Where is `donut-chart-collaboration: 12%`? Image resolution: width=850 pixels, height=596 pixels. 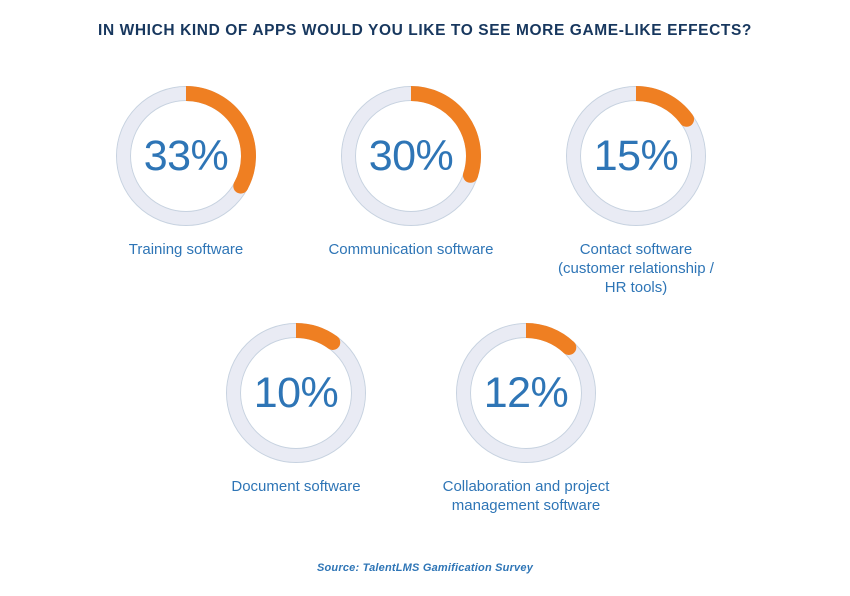 donut-chart-collaboration: 12% is located at coordinates (526, 393).